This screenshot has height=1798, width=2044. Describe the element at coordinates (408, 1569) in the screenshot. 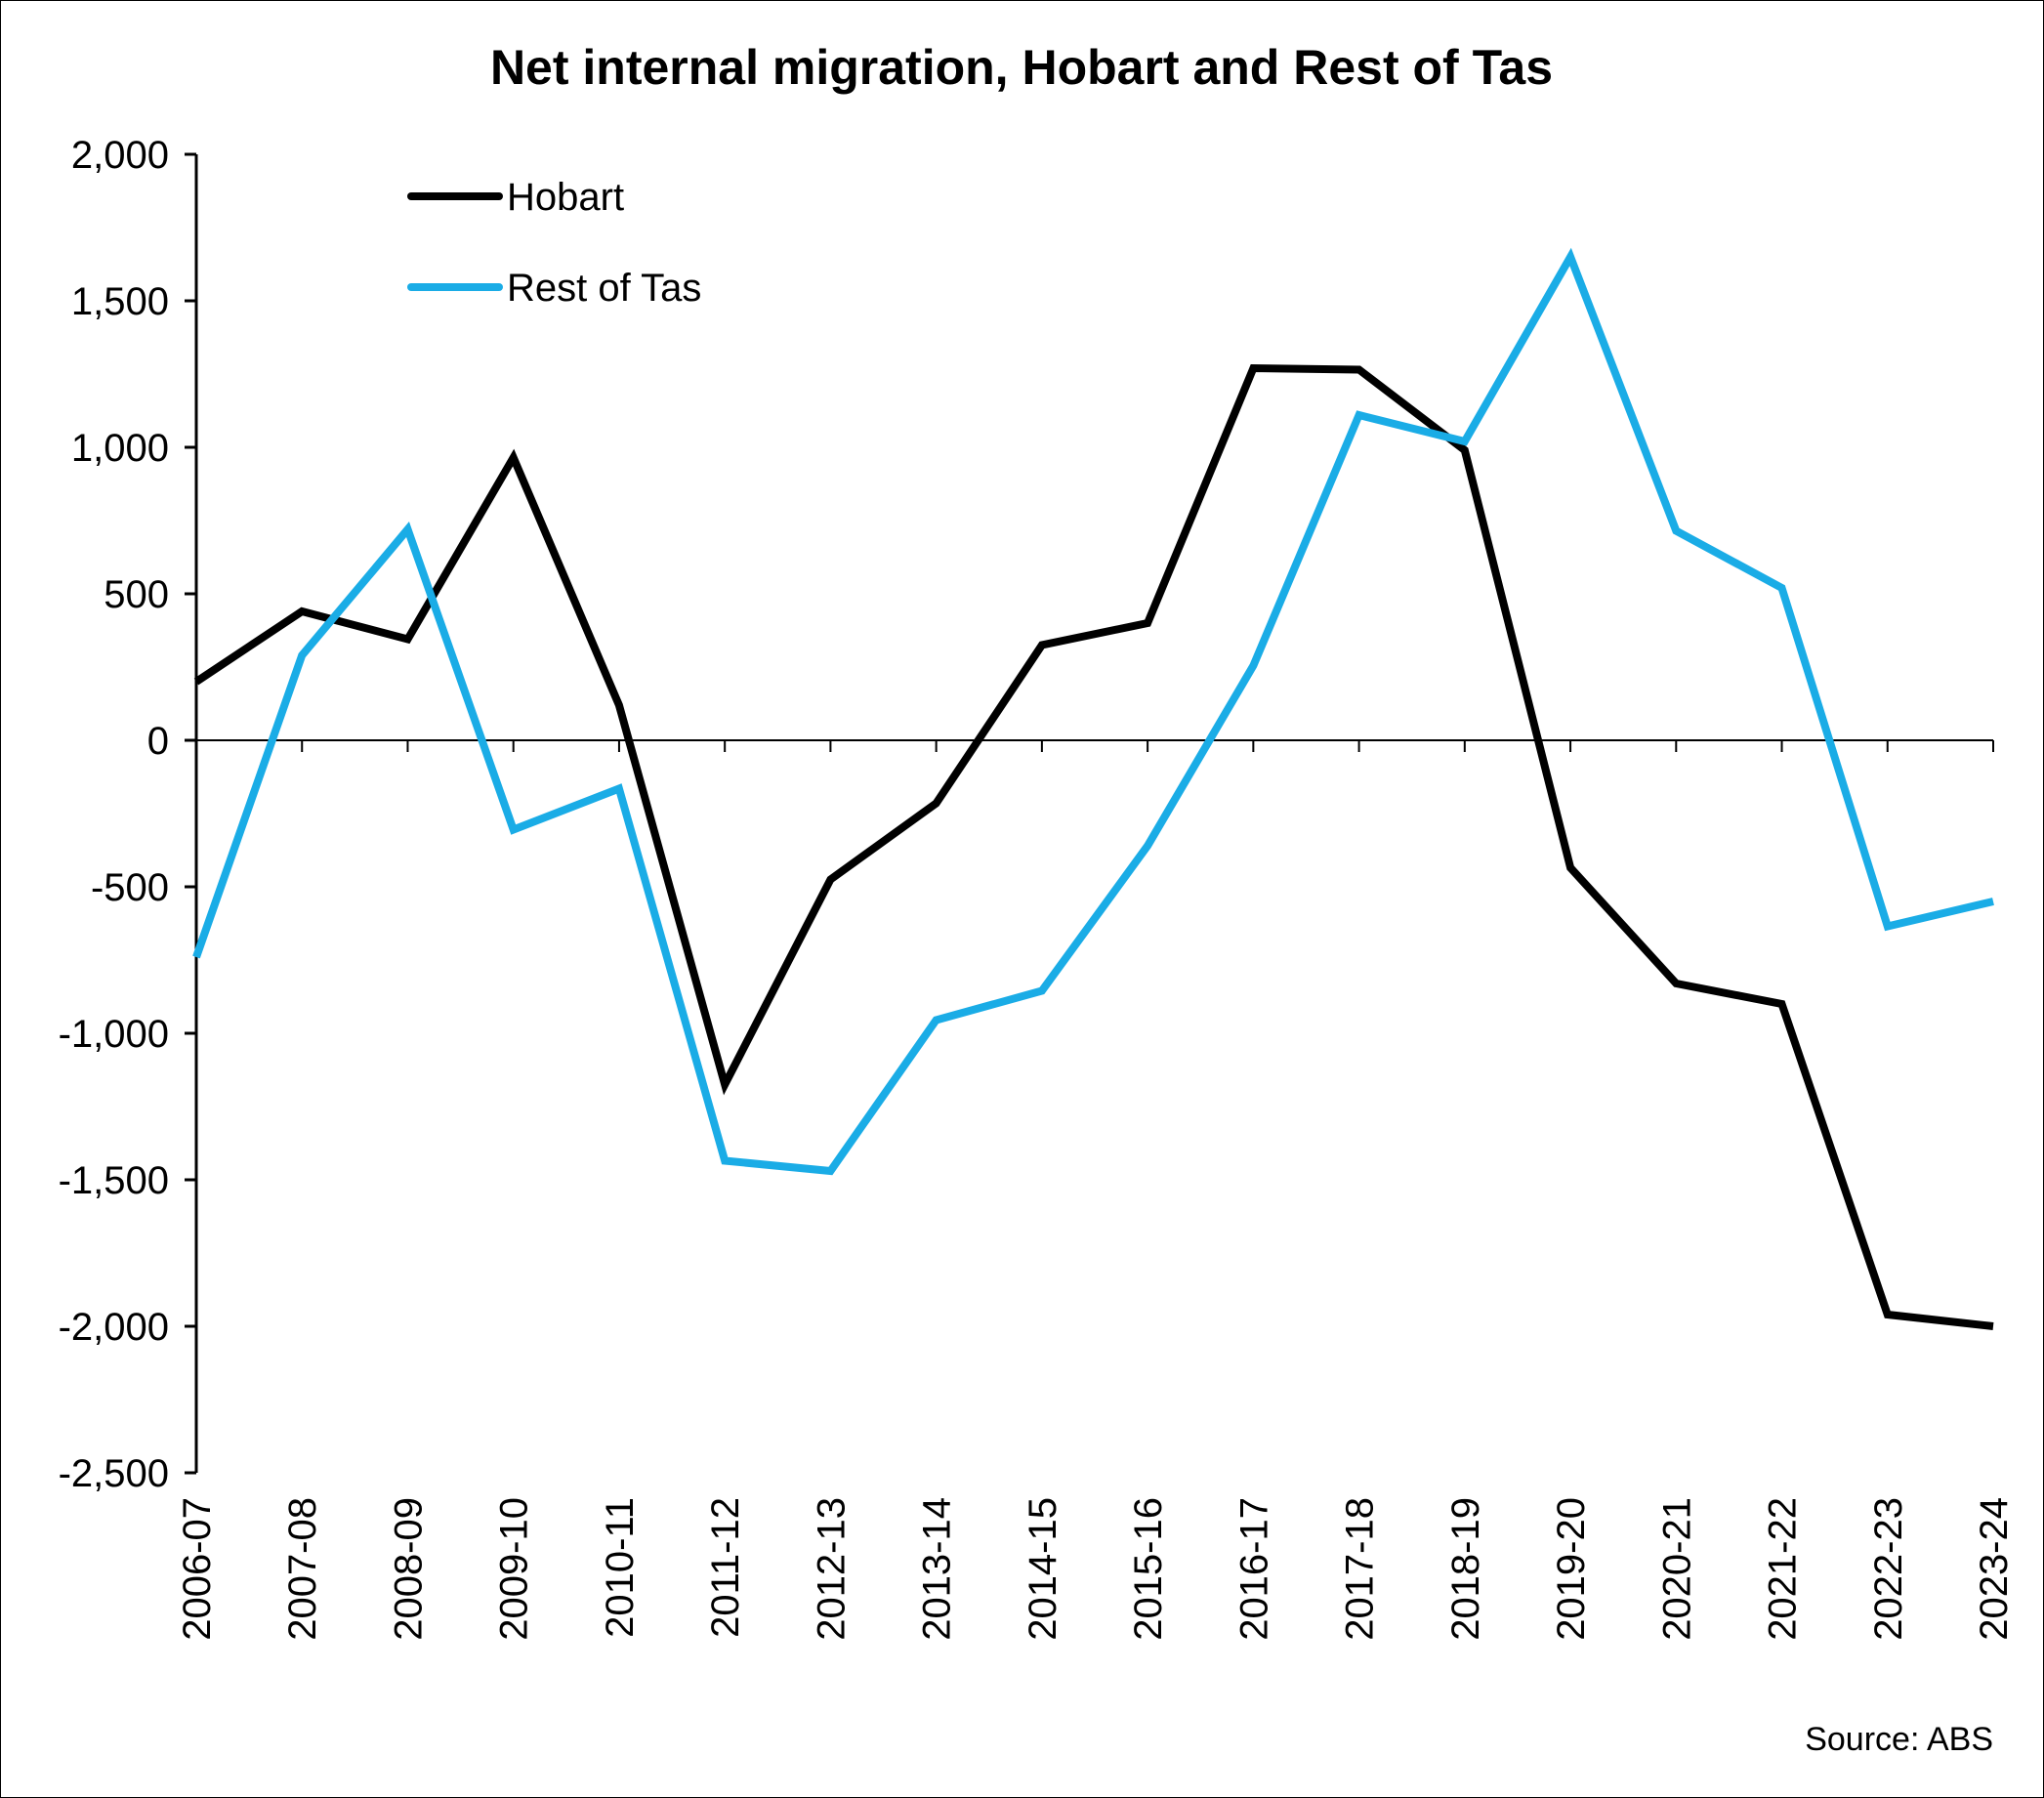

I see `x-tick-label: 2008-09` at that location.